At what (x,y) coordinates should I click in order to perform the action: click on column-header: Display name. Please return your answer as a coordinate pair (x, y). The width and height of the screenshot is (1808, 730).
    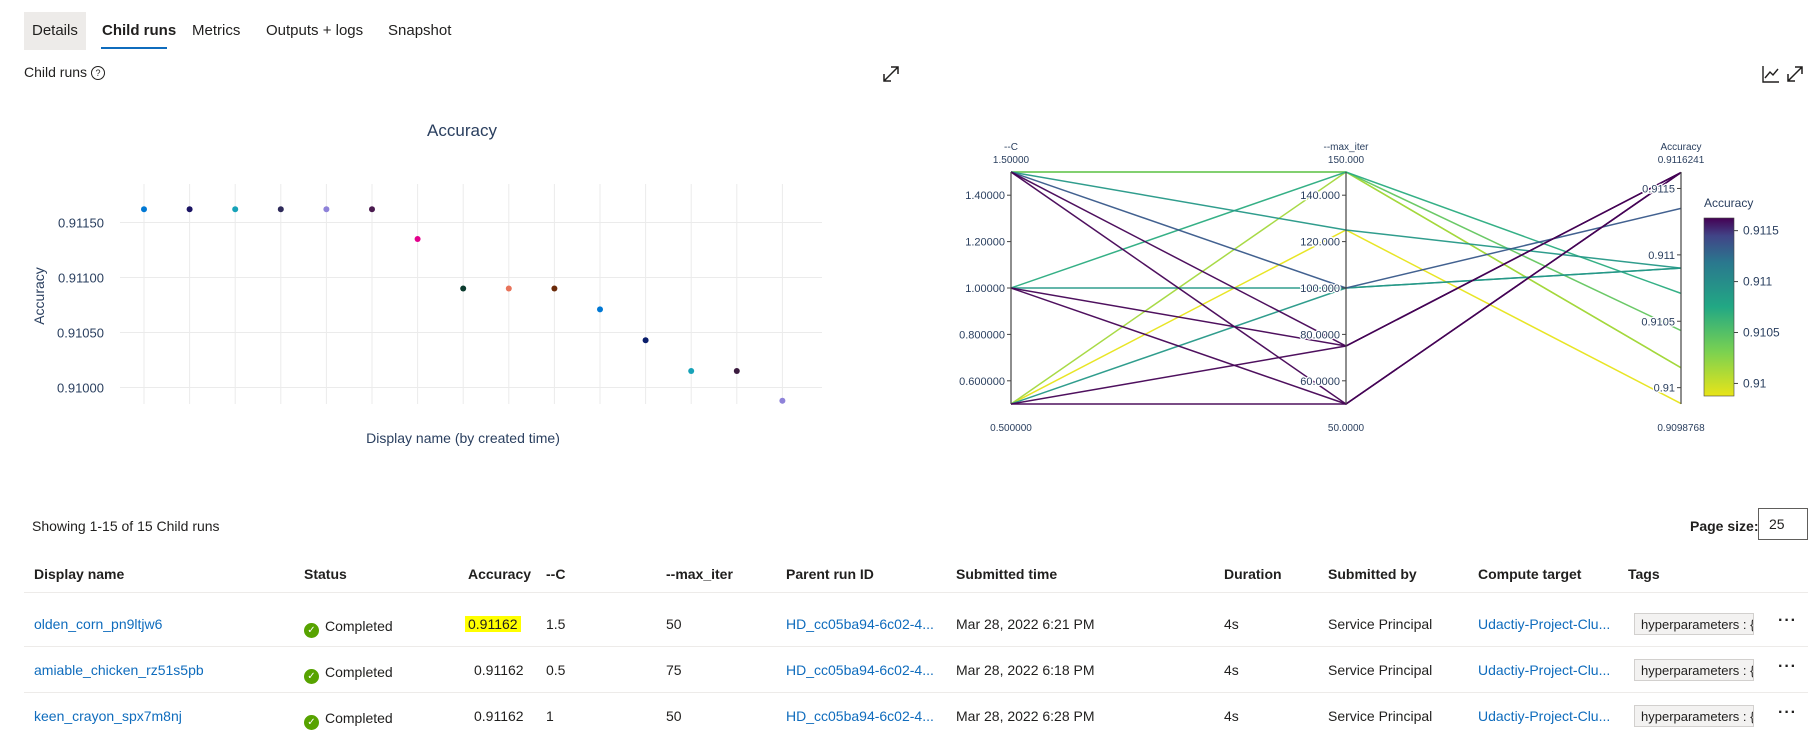
    Looking at the image, I should click on (79, 574).